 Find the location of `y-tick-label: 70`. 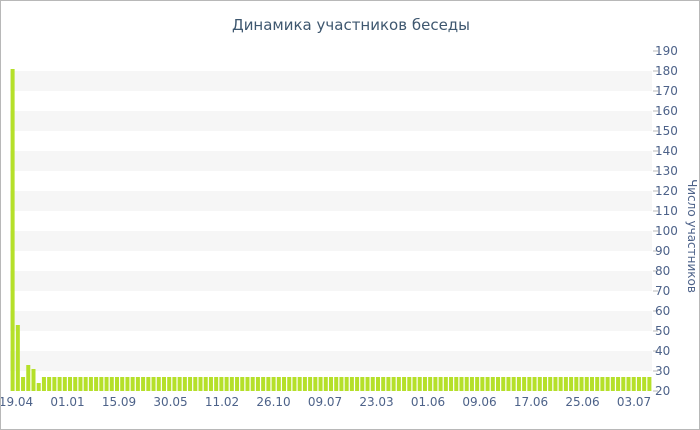

y-tick-label: 70 is located at coordinates (662, 291).